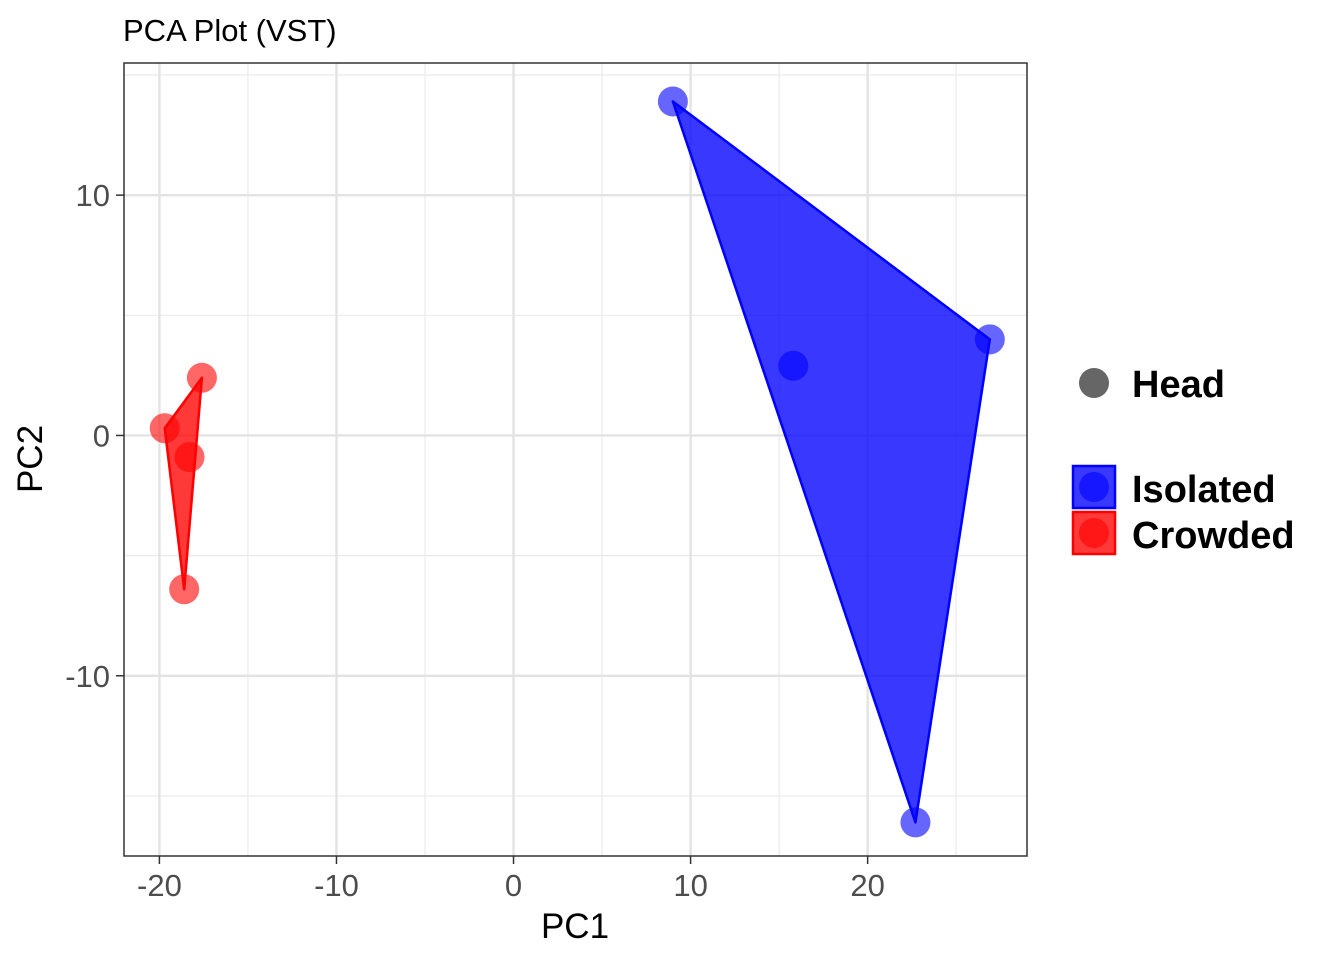 Image resolution: width=1344 pixels, height=960 pixels. I want to click on y-tick-label: -10, so click(87, 676).